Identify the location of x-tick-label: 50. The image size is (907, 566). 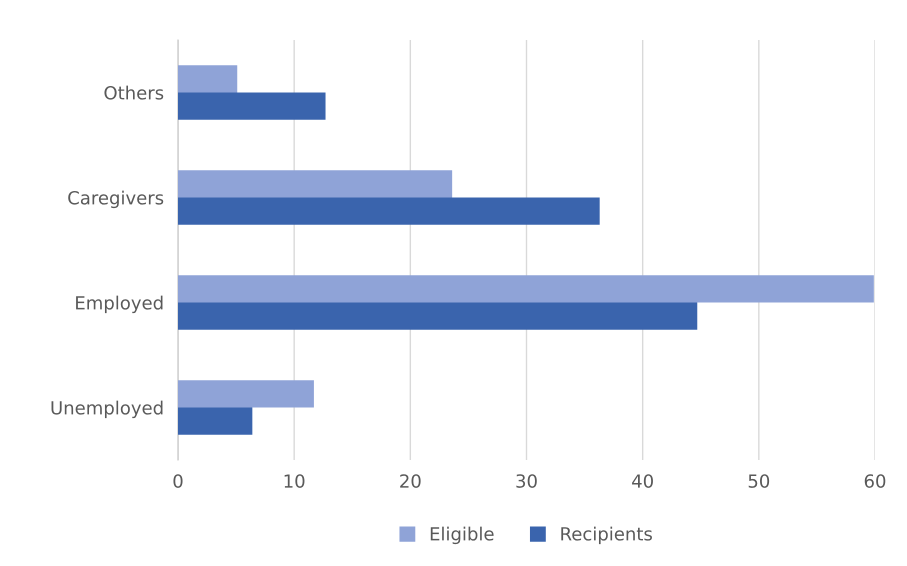
(759, 481).